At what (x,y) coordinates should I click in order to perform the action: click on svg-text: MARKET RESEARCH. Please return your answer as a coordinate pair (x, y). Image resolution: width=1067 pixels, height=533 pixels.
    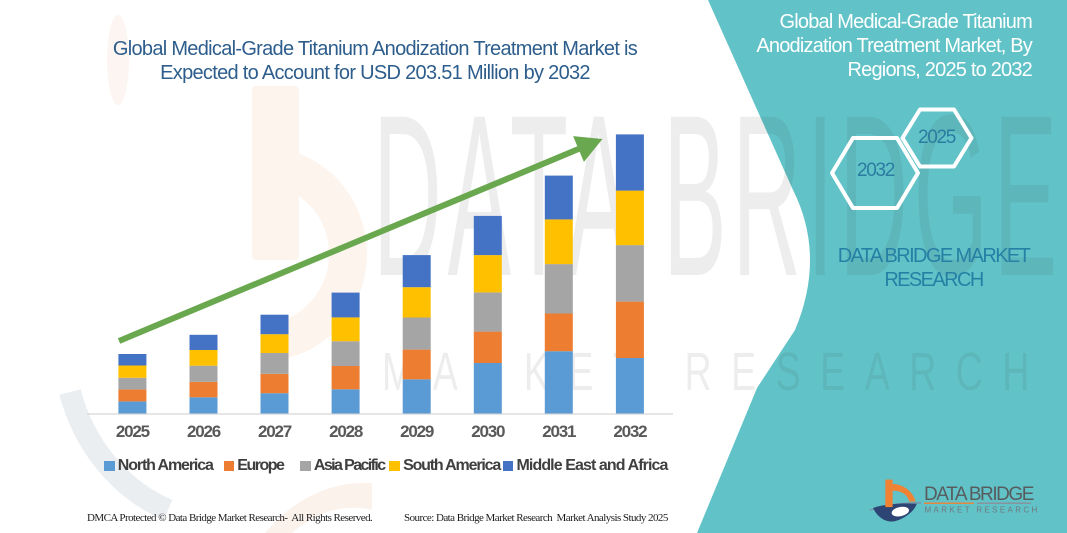
    Looking at the image, I should click on (982, 510).